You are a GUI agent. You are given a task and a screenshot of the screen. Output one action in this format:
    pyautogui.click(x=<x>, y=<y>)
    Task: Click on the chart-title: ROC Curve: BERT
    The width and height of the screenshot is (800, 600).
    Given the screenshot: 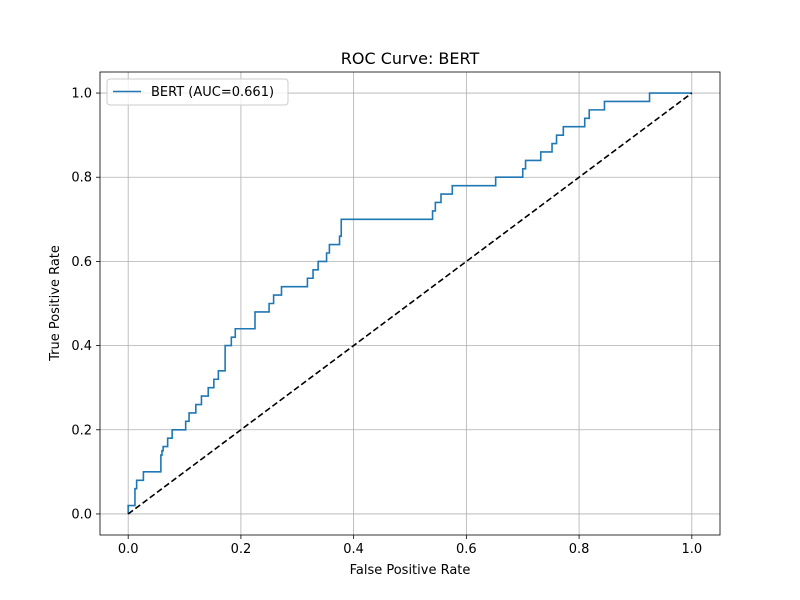 What is the action you would take?
    pyautogui.click(x=410, y=58)
    